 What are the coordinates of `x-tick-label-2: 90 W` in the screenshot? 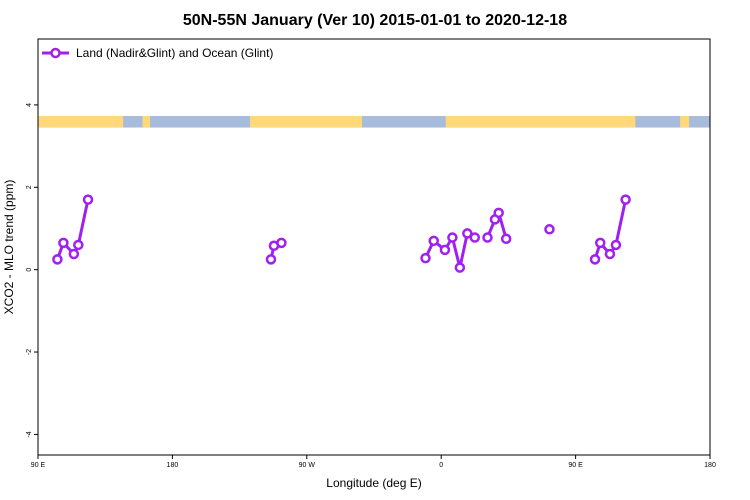 It's located at (307, 465).